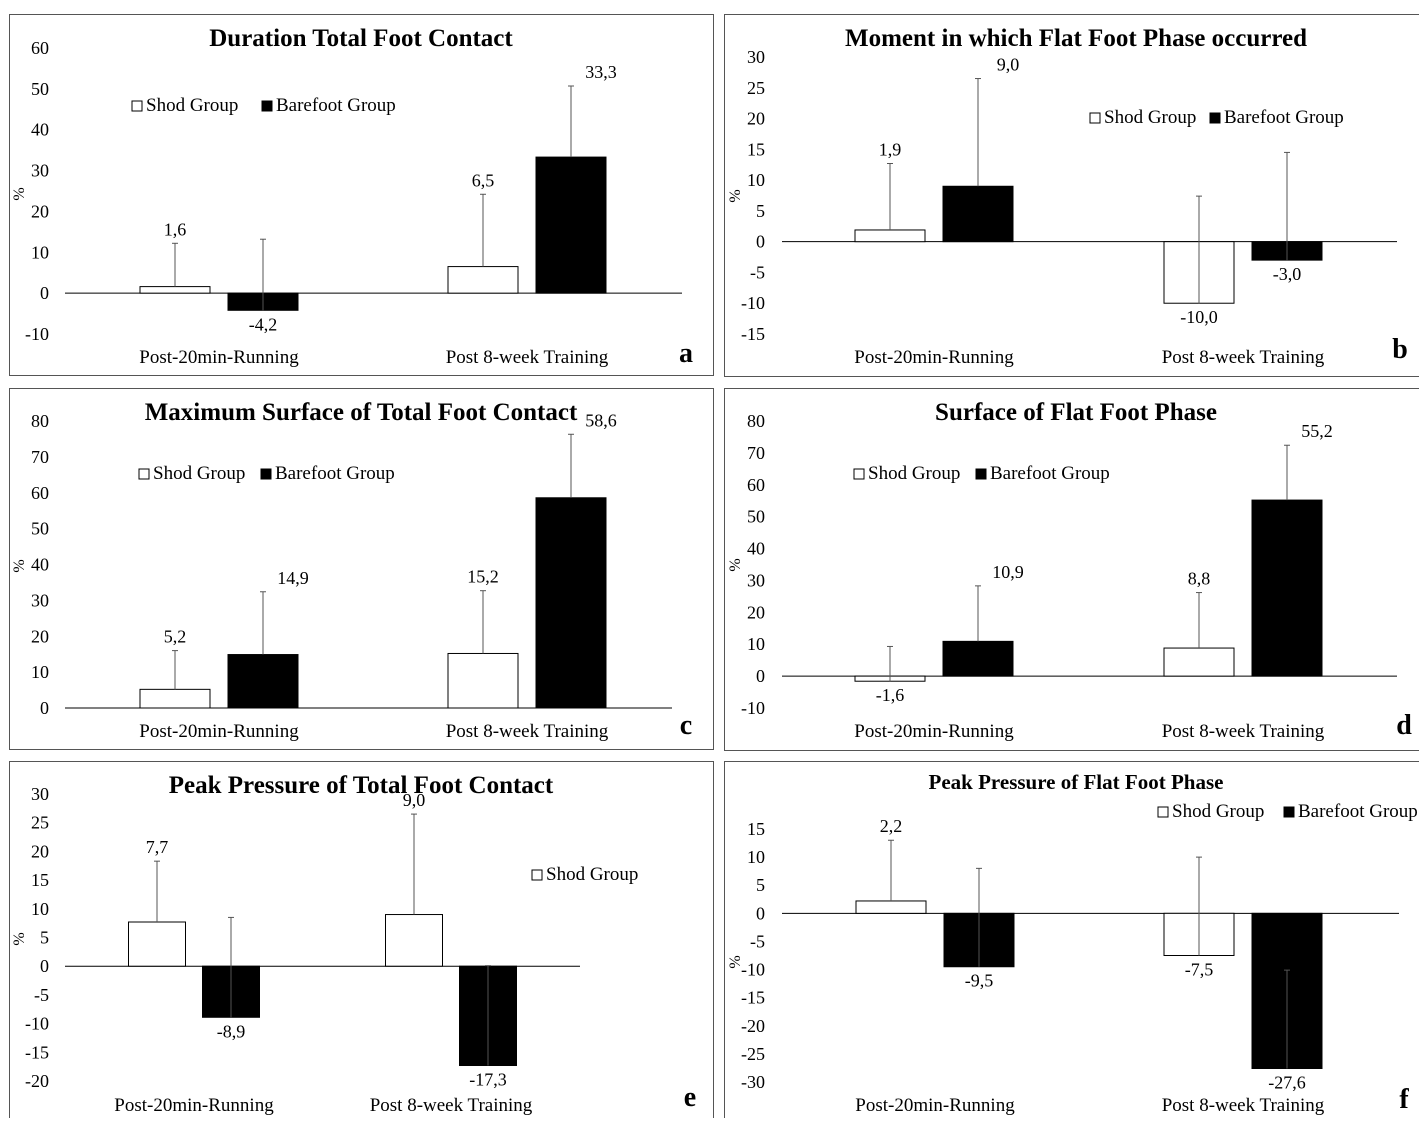 The width and height of the screenshot is (1419, 1123). Describe the element at coordinates (890, 695) in the screenshot. I see `data-label: -1,6` at that location.